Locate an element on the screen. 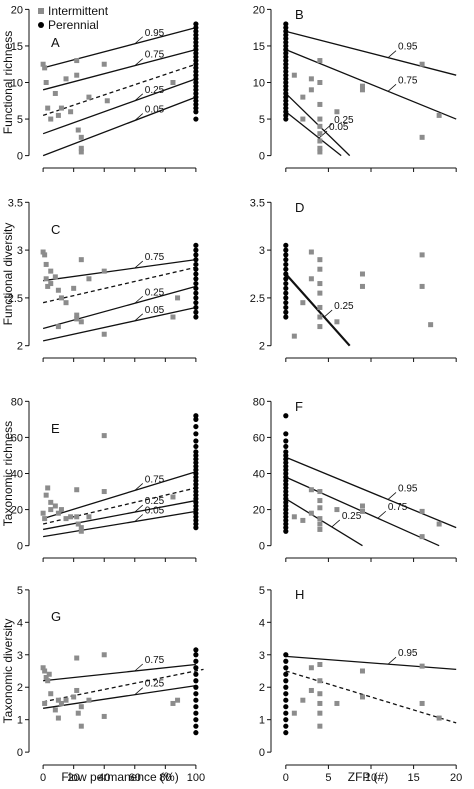 This screenshot has width=474, height=789. x-axis-label-left: Flow permanence (%) is located at coordinates (119, 777).